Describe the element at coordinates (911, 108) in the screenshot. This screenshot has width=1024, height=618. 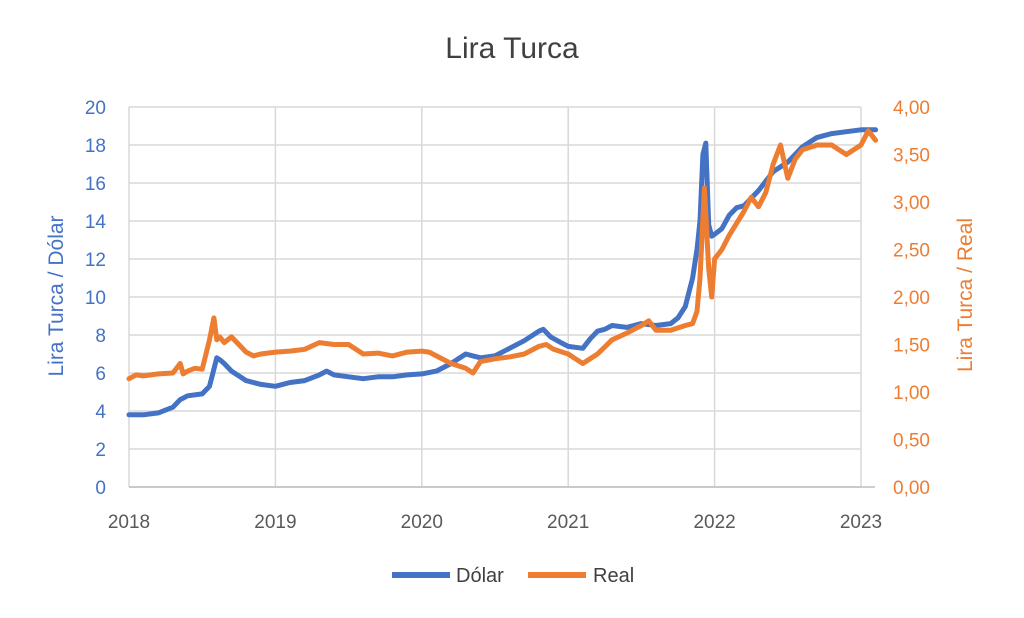
I see `y-right-tick-label: 4,00` at that location.